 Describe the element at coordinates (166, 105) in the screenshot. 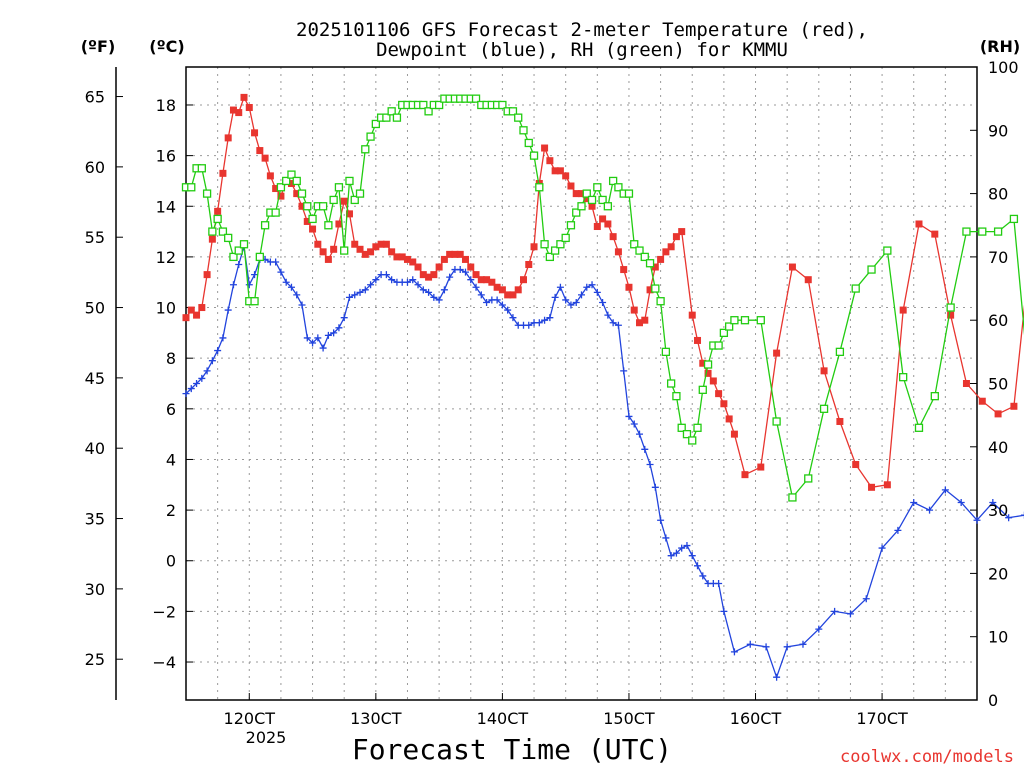

I see `celsius-tick-label: 18` at that location.